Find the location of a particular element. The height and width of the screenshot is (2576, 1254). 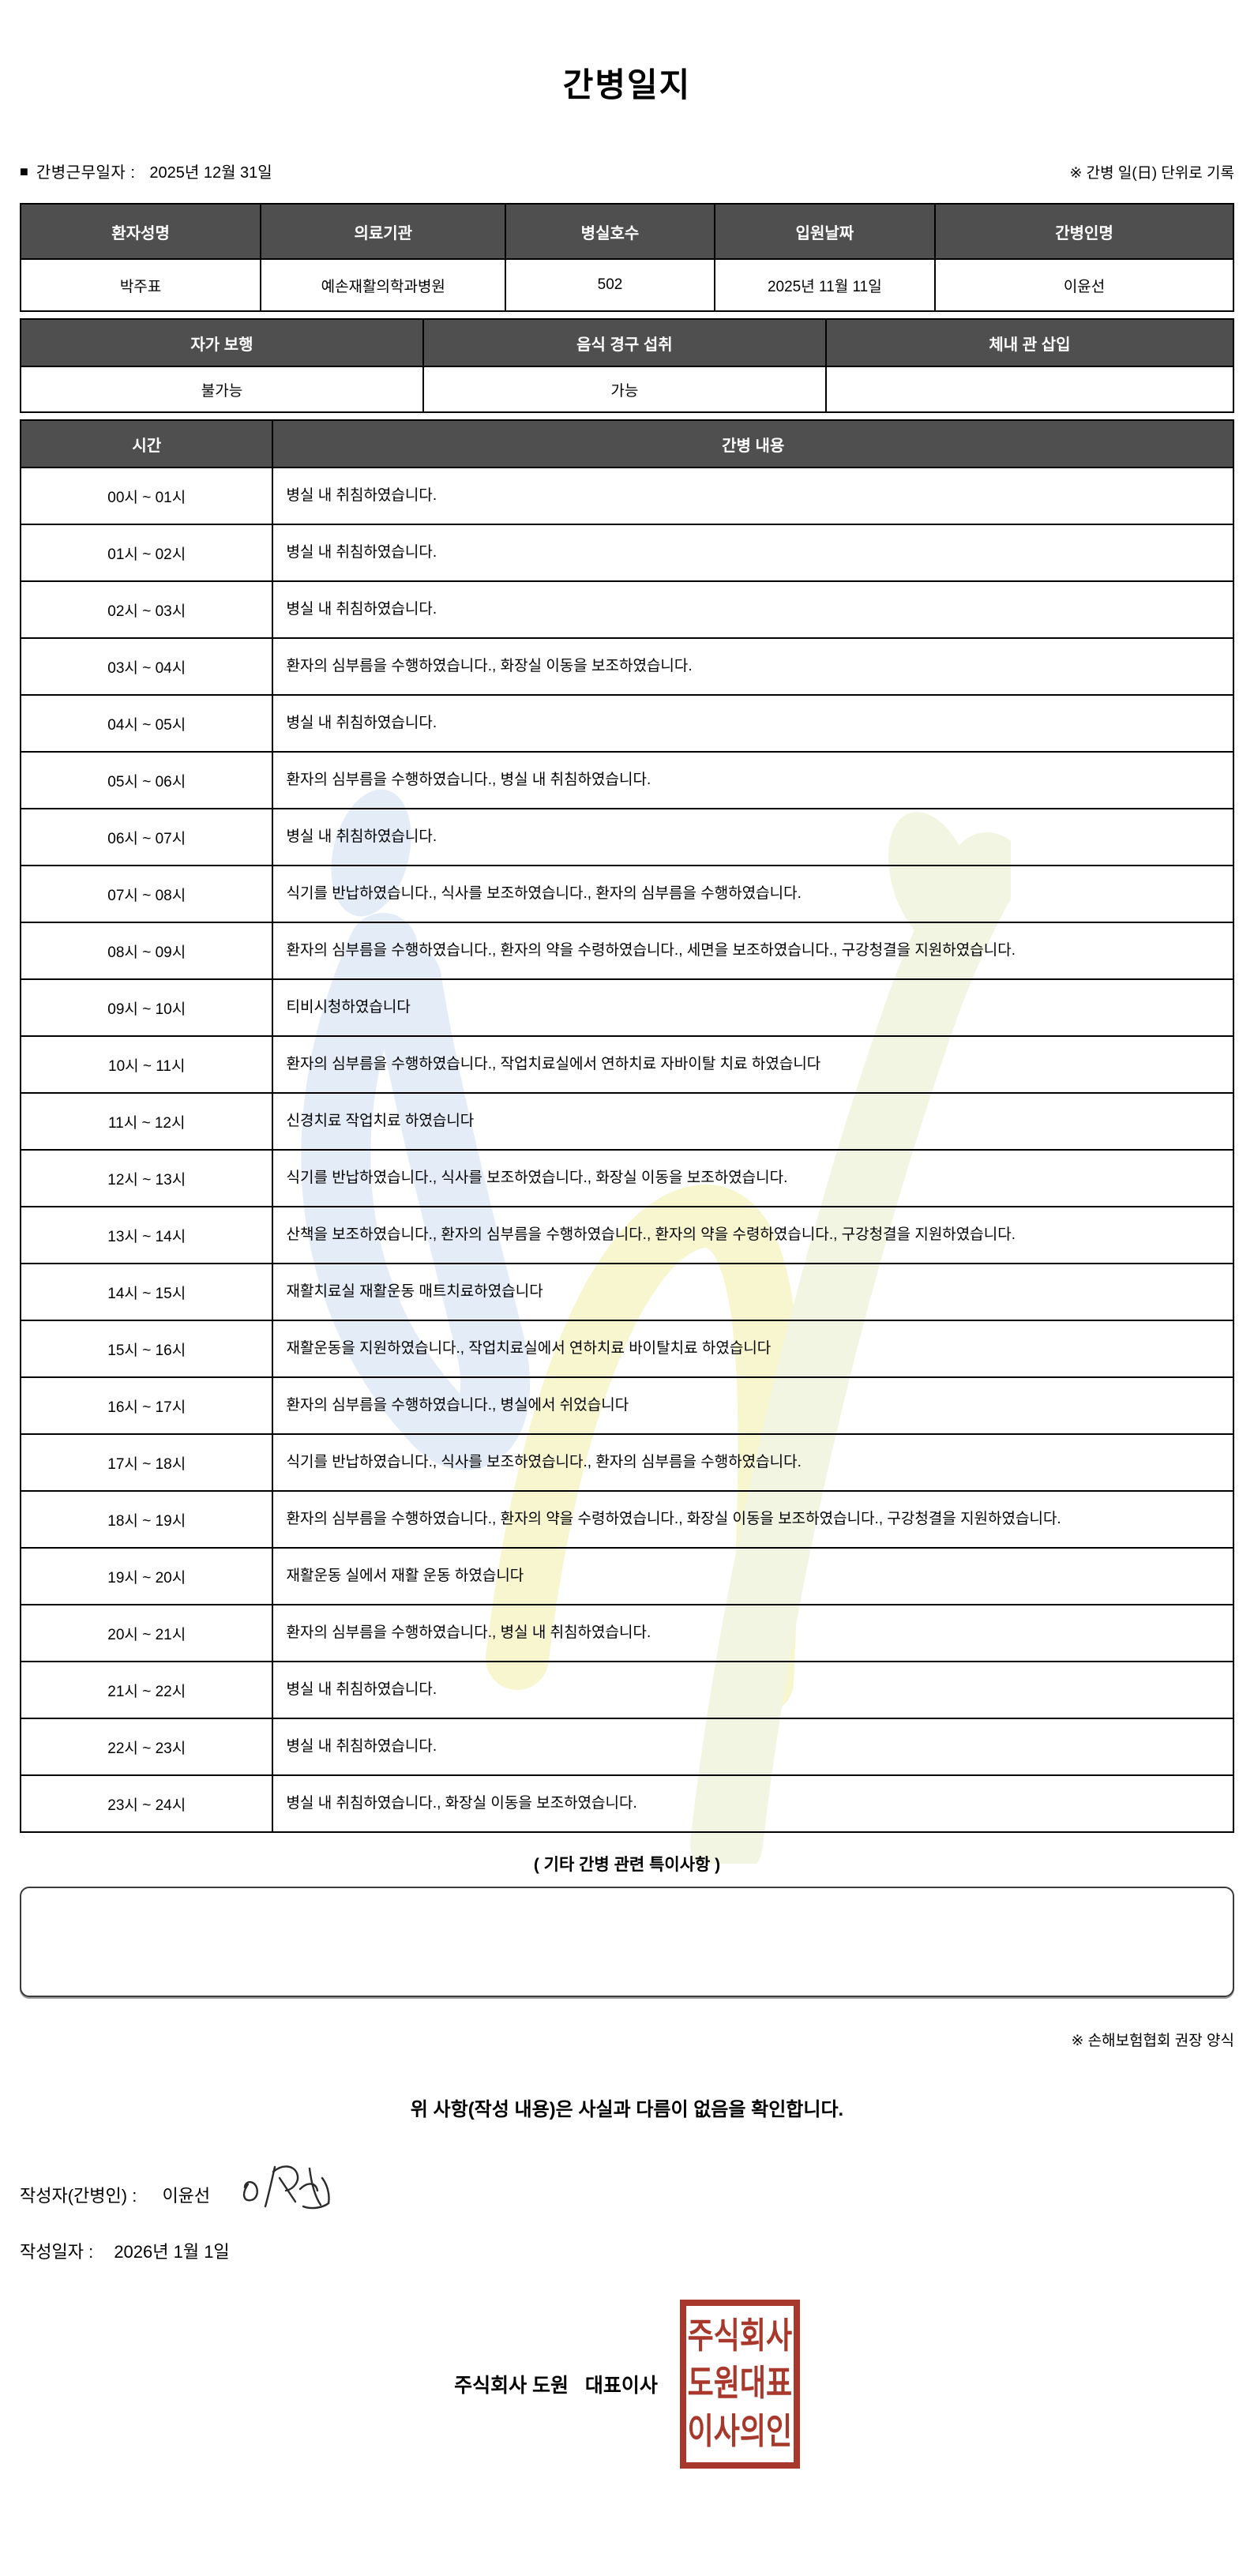

care-row-time: 02시 ~ 03시 is located at coordinates (146, 609).